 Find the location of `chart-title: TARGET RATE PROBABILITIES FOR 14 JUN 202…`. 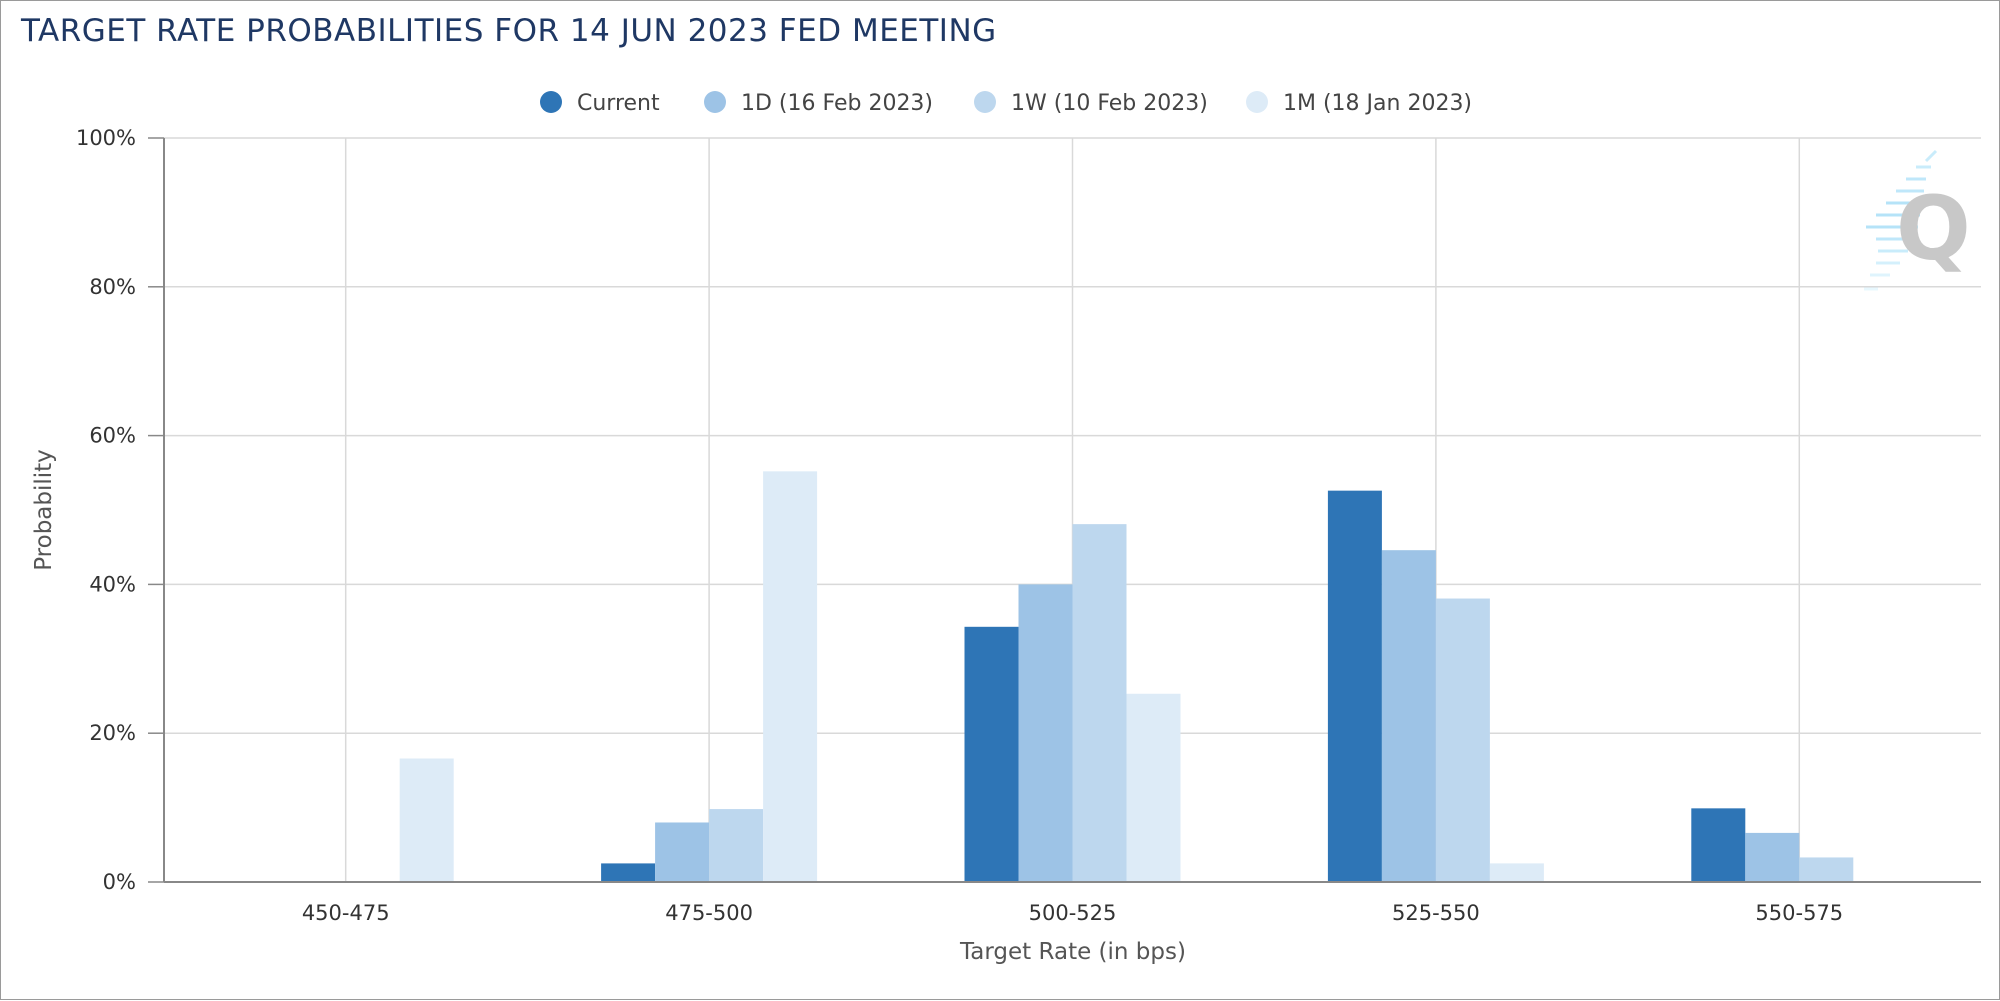

chart-title: TARGET RATE PROBABILITIES FOR 14 JUN 202… is located at coordinates (509, 31).